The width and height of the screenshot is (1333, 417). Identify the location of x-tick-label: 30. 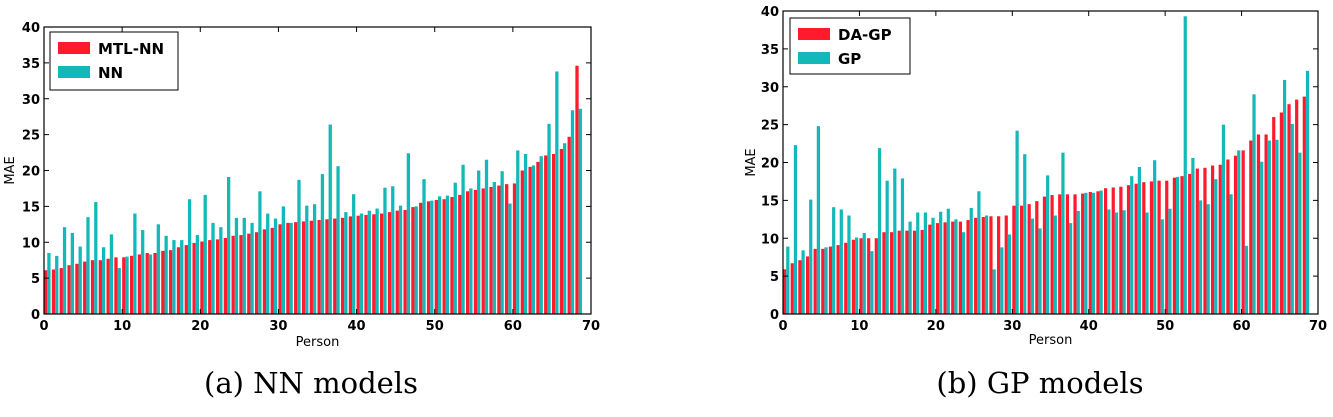
(1012, 326).